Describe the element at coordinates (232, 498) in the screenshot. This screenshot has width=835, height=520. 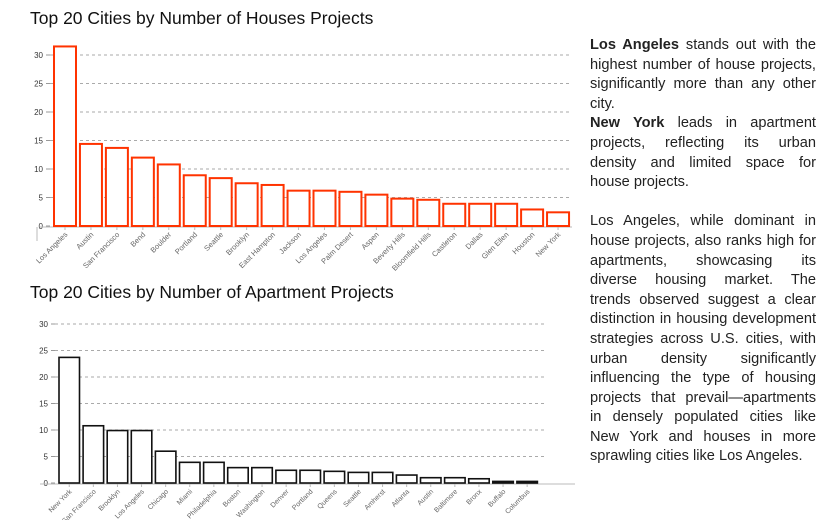
I see `x-tick-label: Boston` at that location.